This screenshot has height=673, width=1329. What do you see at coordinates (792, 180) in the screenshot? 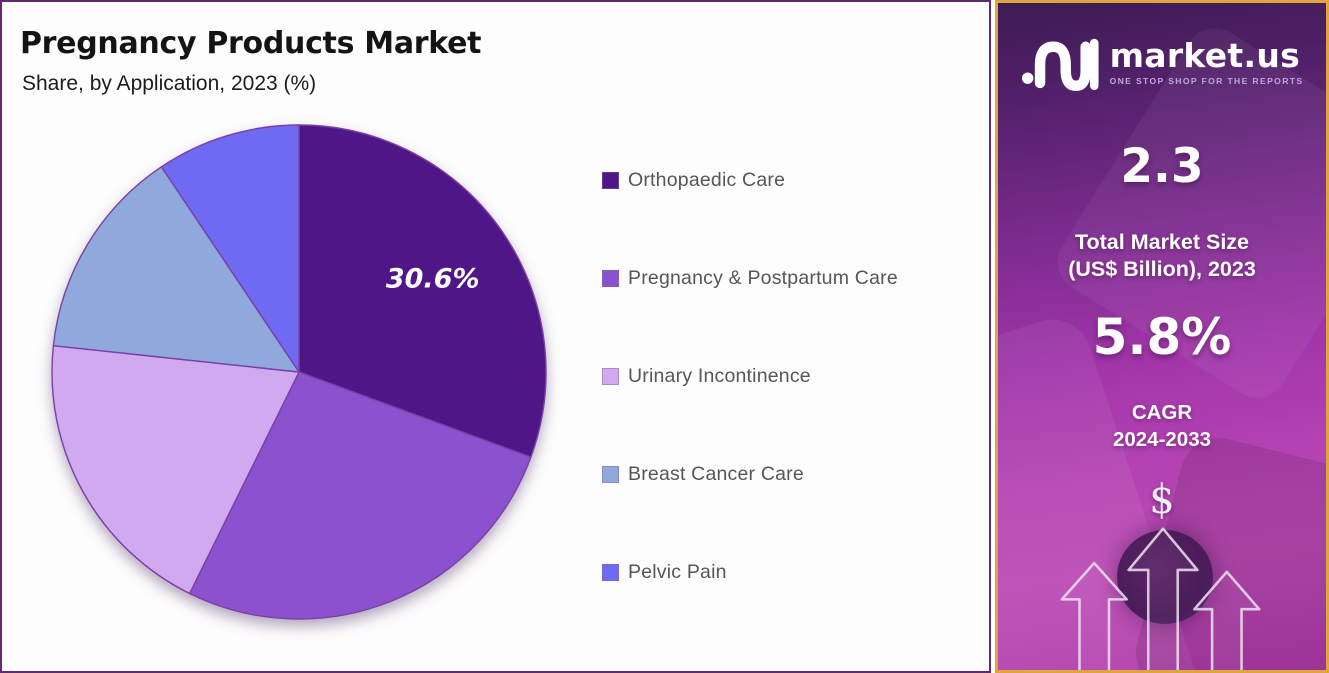
I see `legend-item: Orthopaedic Care` at bounding box center [792, 180].